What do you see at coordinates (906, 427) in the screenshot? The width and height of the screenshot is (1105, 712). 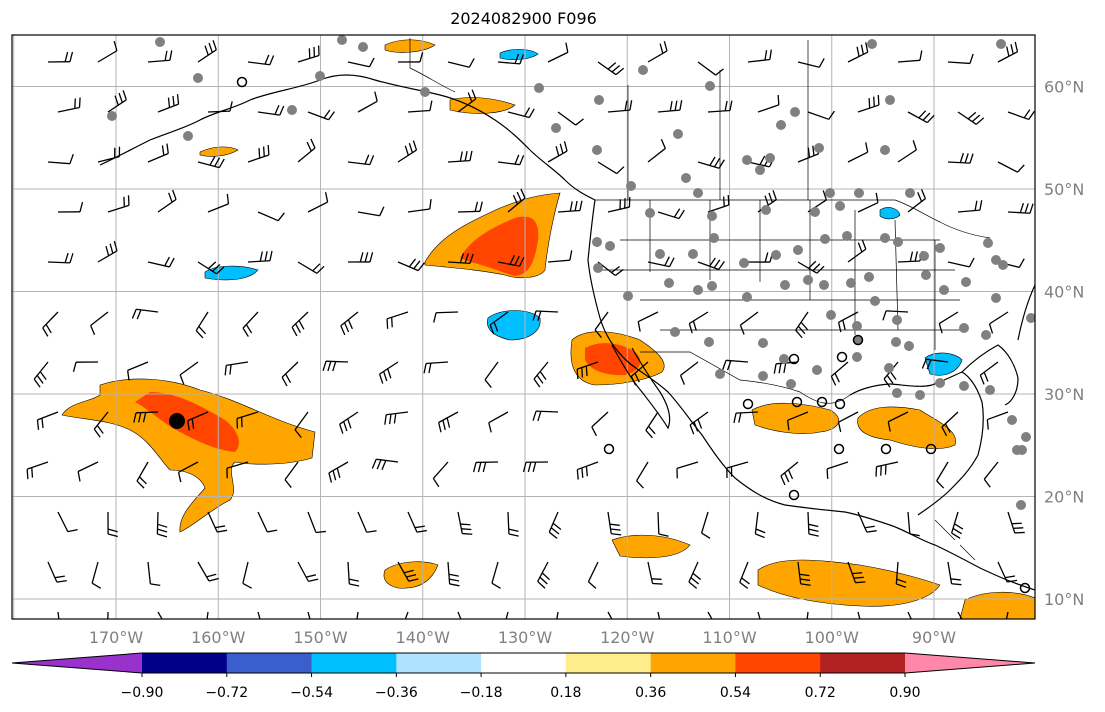 I see `positive-anomaly-area` at bounding box center [906, 427].